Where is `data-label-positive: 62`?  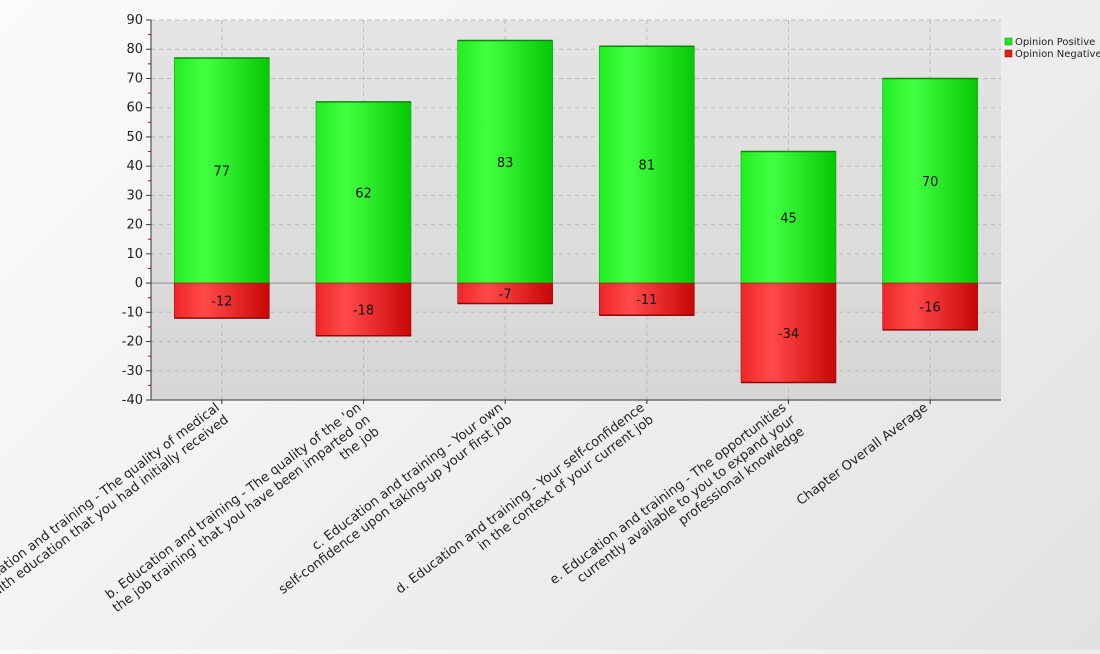
data-label-positive: 62 is located at coordinates (363, 193).